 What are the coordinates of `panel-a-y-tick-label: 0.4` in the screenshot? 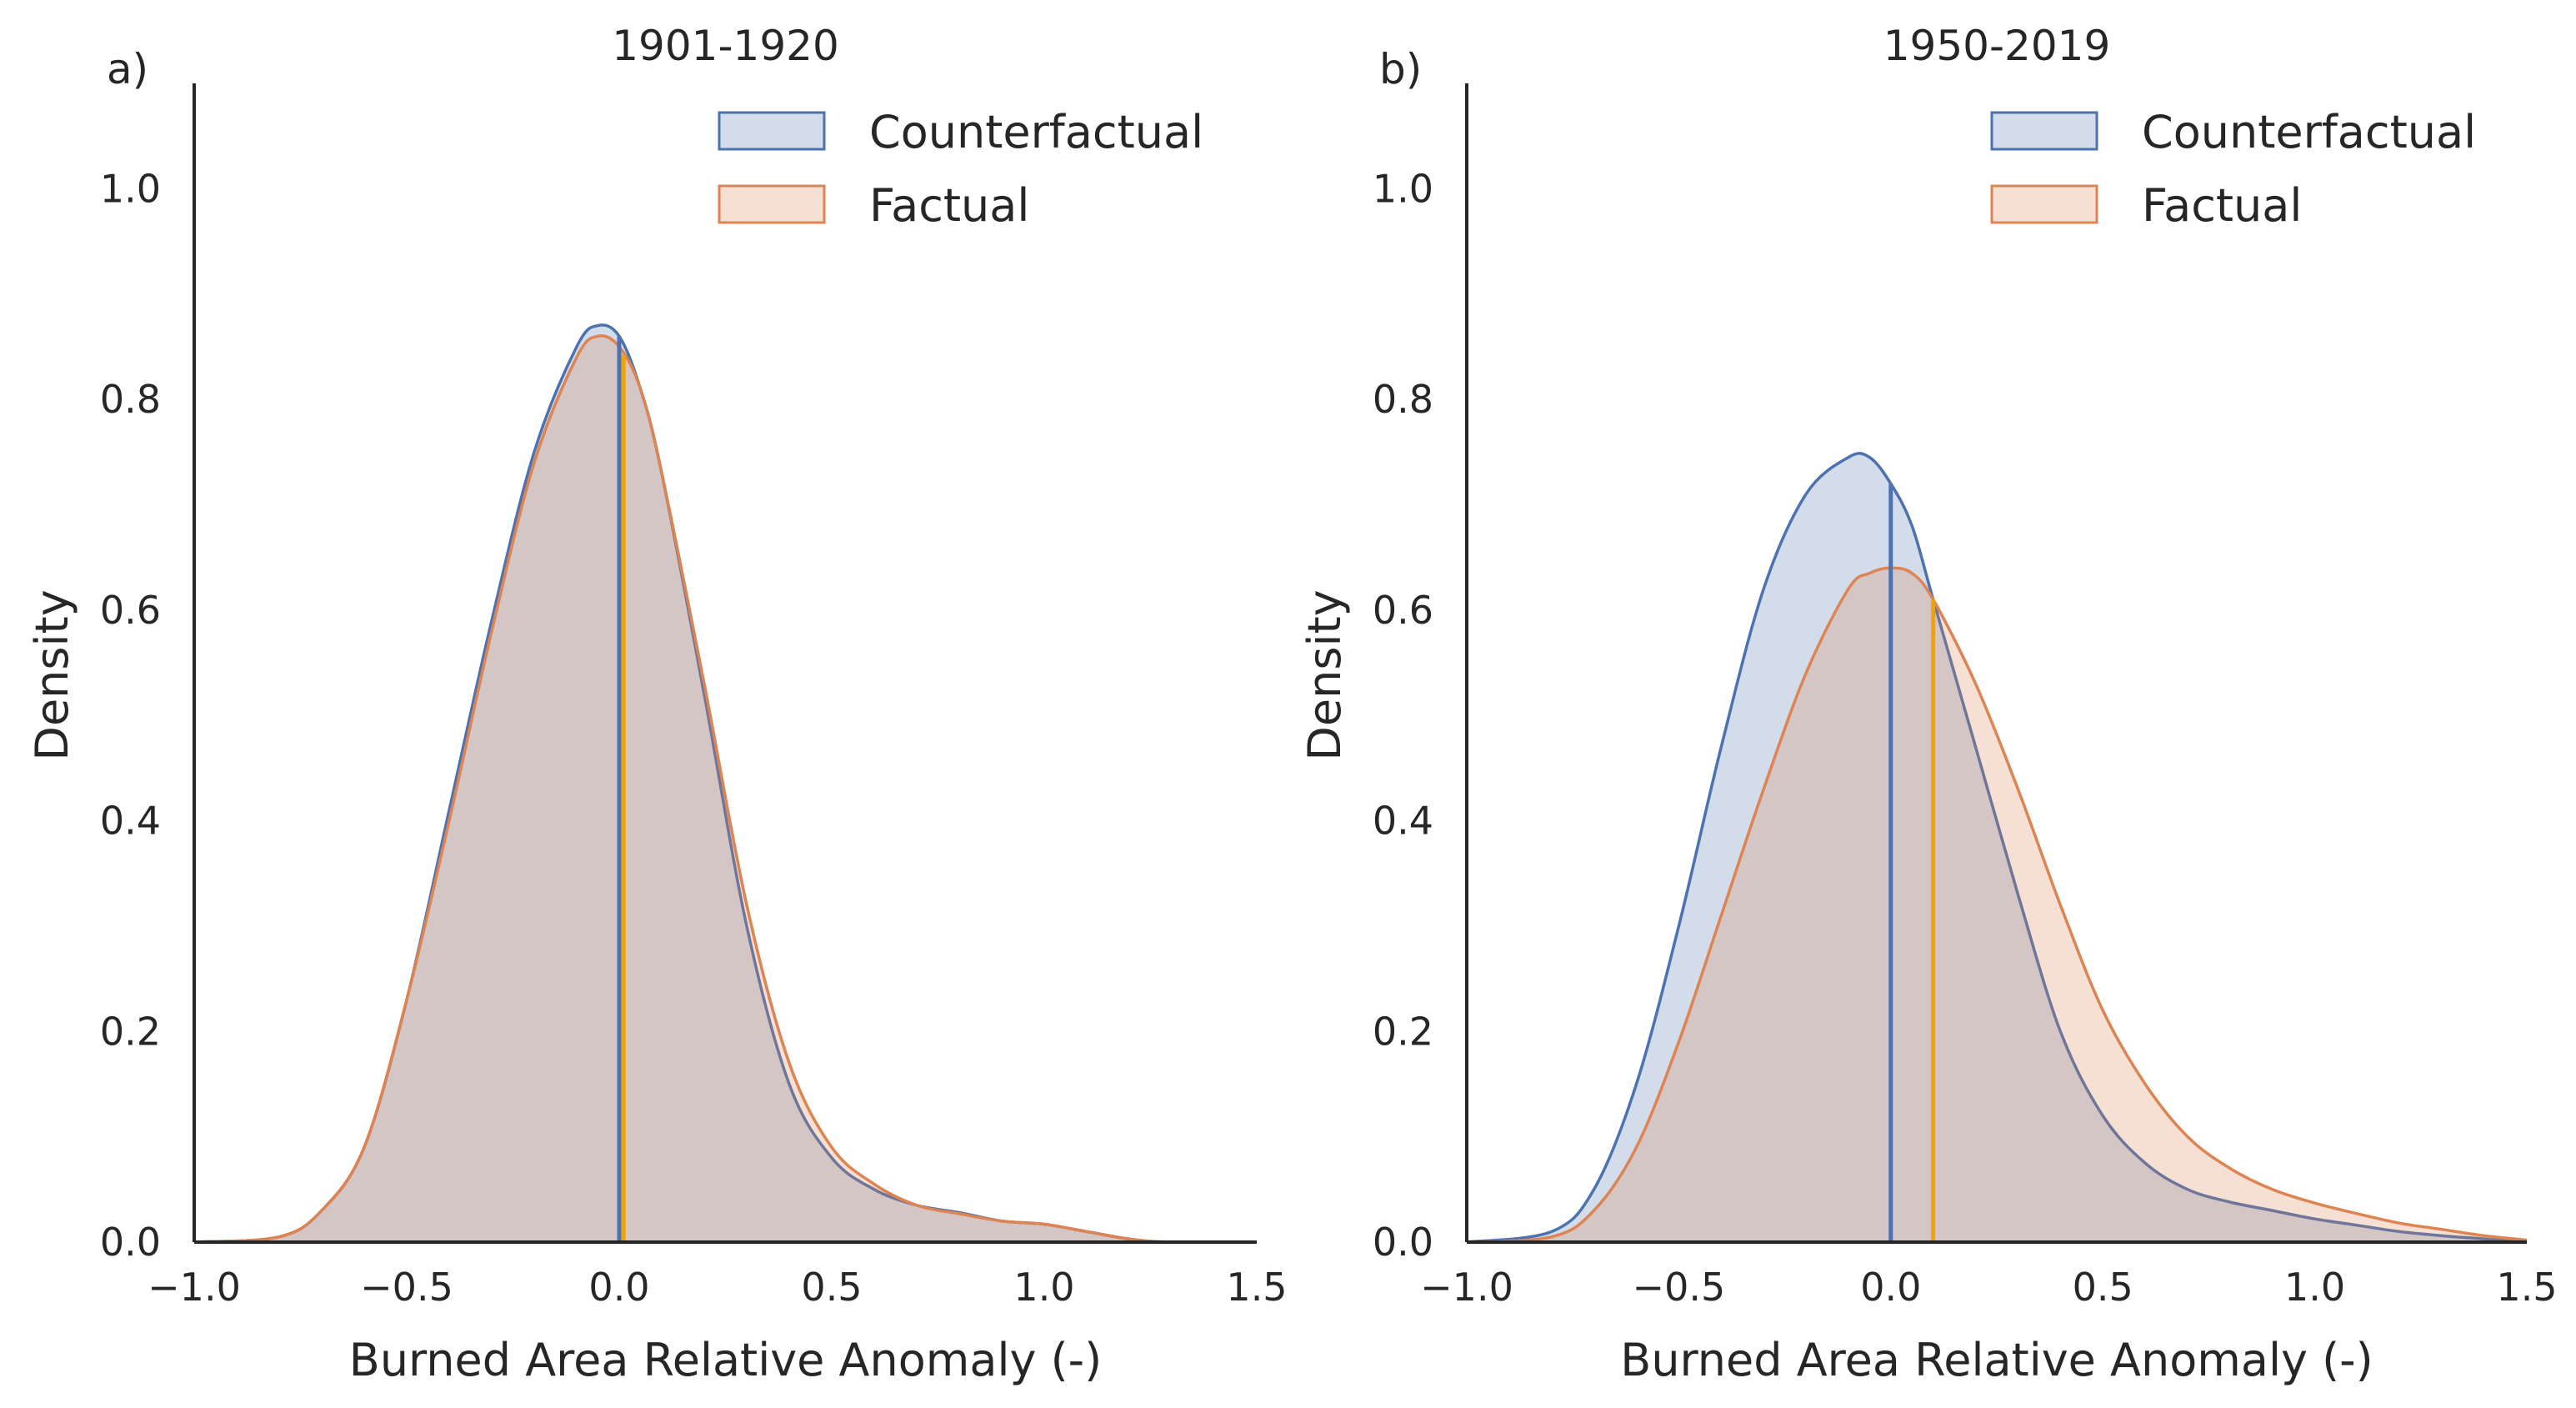 It's located at (130, 821).